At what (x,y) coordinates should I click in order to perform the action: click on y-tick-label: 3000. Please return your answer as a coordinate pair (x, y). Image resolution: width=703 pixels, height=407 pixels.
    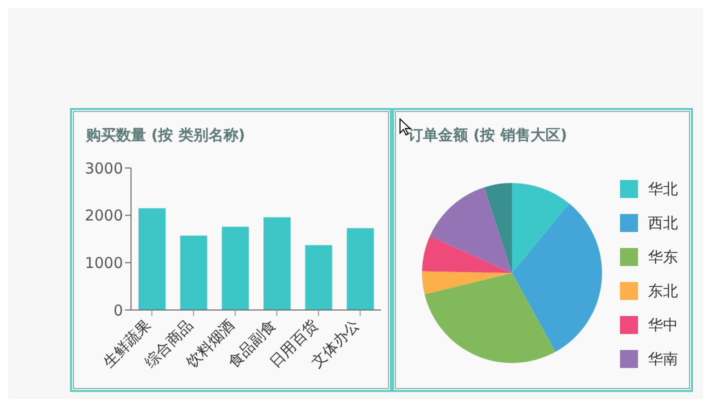
    Looking at the image, I should click on (103, 168).